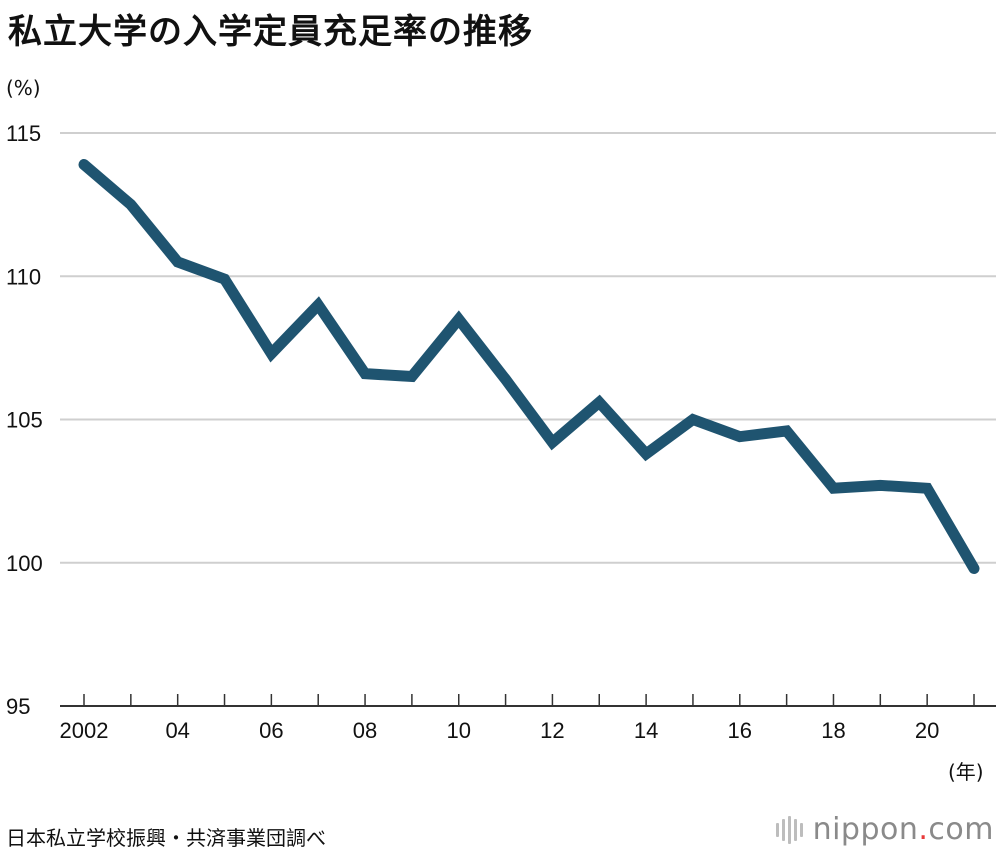  What do you see at coordinates (789, 829) in the screenshot?
I see `brand-mark-icon` at bounding box center [789, 829].